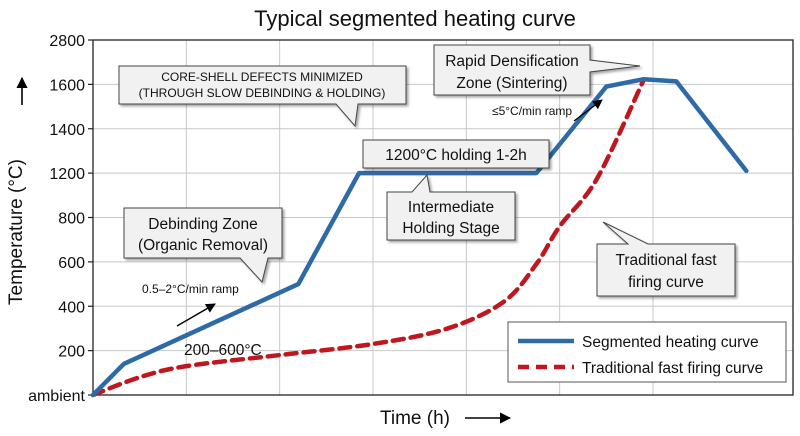 This screenshot has height=436, width=800. Describe the element at coordinates (262, 93) in the screenshot. I see `callout-core-shell-line2: (THROUGH SLOW DEBINDING & HOLDING)` at that location.